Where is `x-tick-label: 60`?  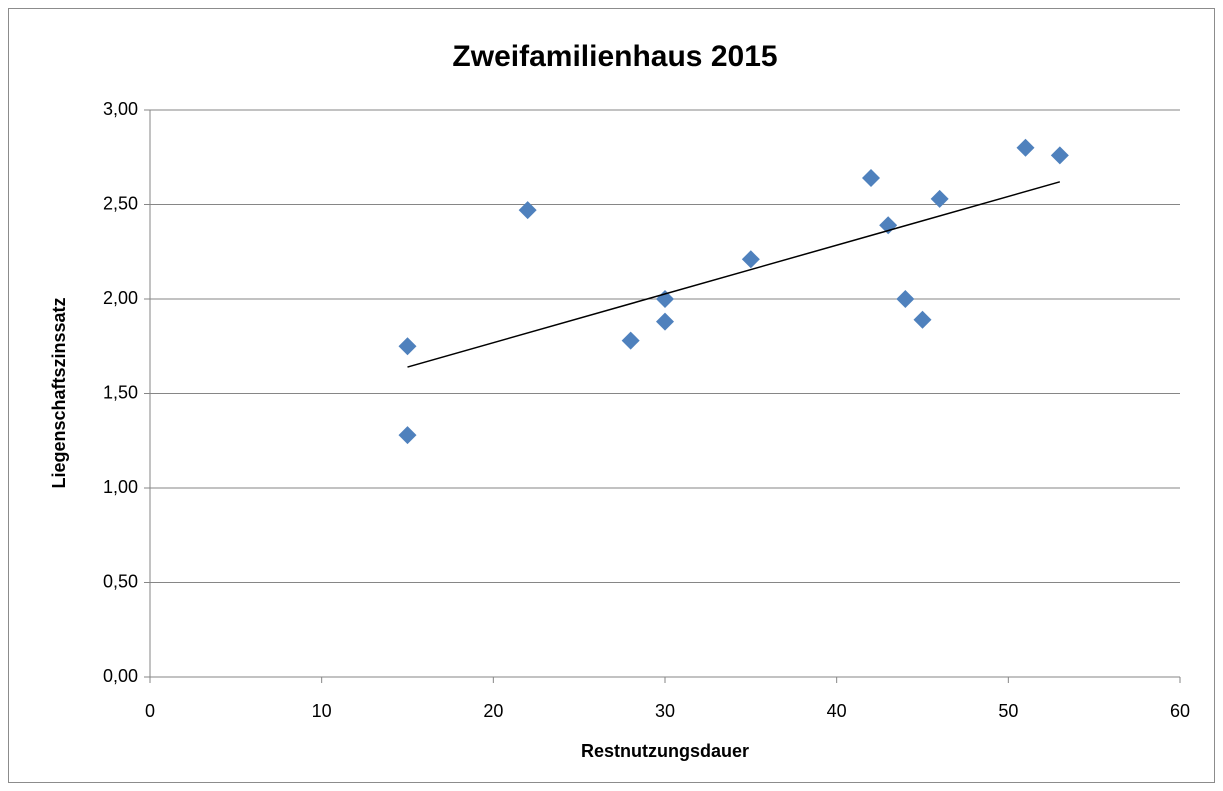
x-tick-label: 60 is located at coordinates (1180, 711).